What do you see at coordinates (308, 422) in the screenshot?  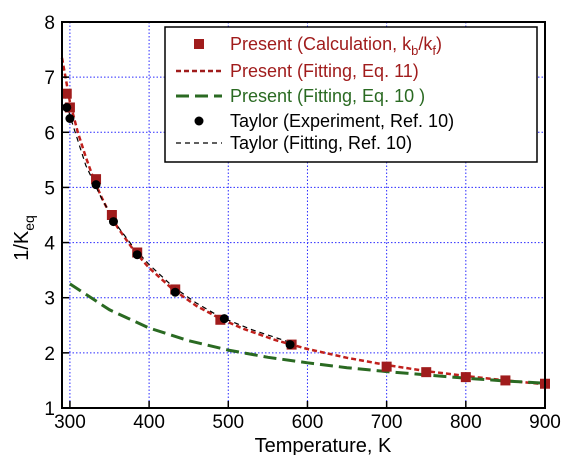 I see `x-tick-label: 600` at bounding box center [308, 422].